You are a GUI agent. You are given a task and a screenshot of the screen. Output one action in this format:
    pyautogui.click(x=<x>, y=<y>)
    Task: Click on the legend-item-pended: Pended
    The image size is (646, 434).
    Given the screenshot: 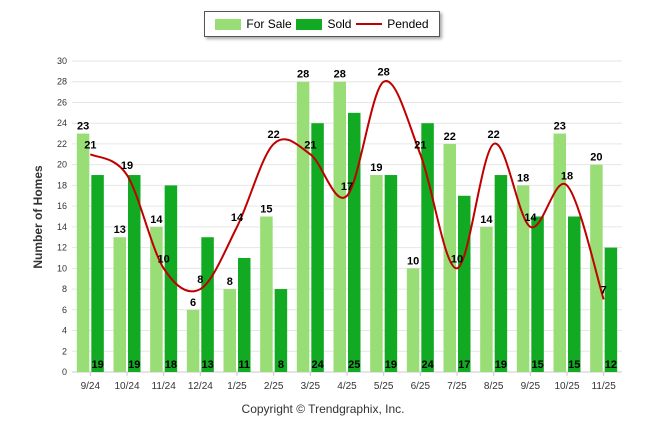 What is the action you would take?
    pyautogui.click(x=392, y=24)
    